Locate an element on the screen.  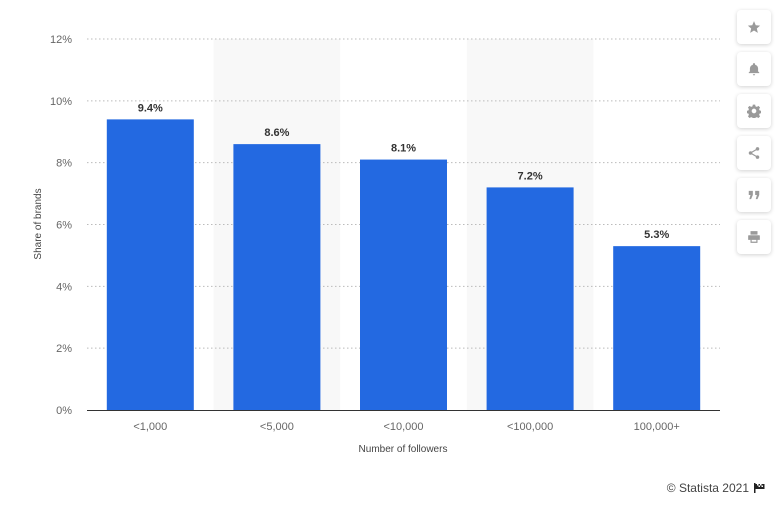
y-tick-label: 10% is located at coordinates (61, 102).